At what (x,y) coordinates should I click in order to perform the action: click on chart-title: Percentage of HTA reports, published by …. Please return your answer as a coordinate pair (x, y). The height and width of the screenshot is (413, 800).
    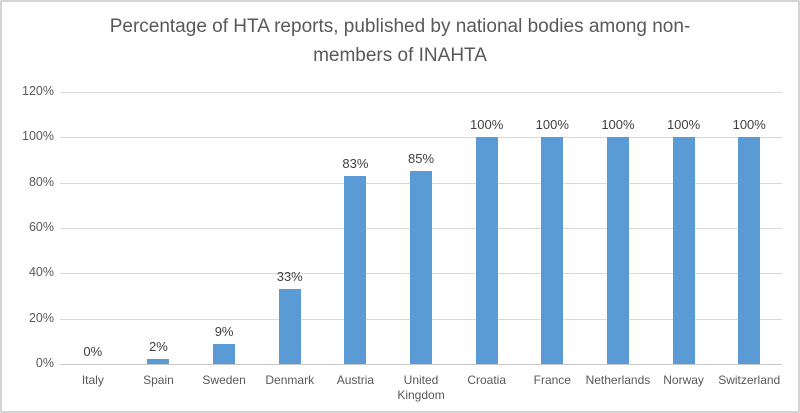
    Looking at the image, I should click on (400, 41).